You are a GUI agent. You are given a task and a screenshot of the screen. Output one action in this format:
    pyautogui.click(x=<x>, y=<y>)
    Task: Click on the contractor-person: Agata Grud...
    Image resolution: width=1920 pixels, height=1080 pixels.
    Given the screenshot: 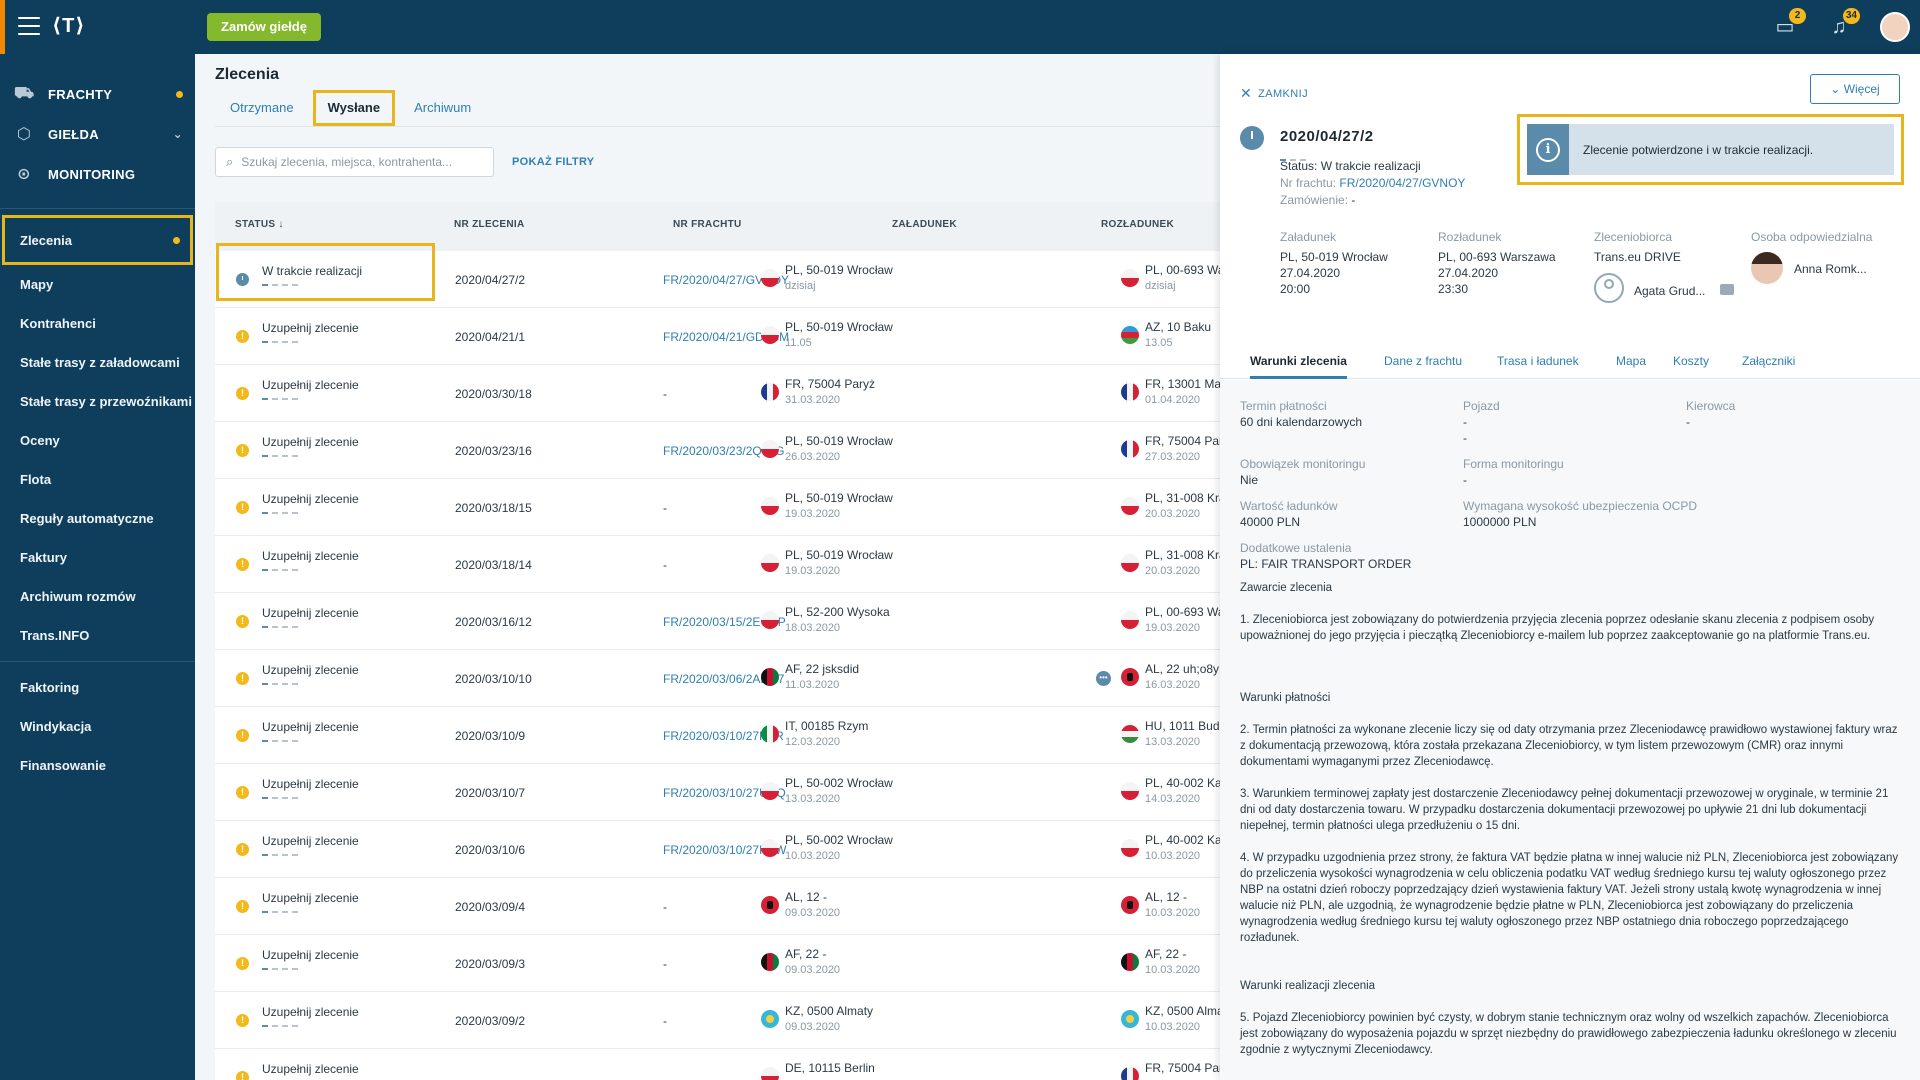 What is the action you would take?
    pyautogui.click(x=1670, y=291)
    